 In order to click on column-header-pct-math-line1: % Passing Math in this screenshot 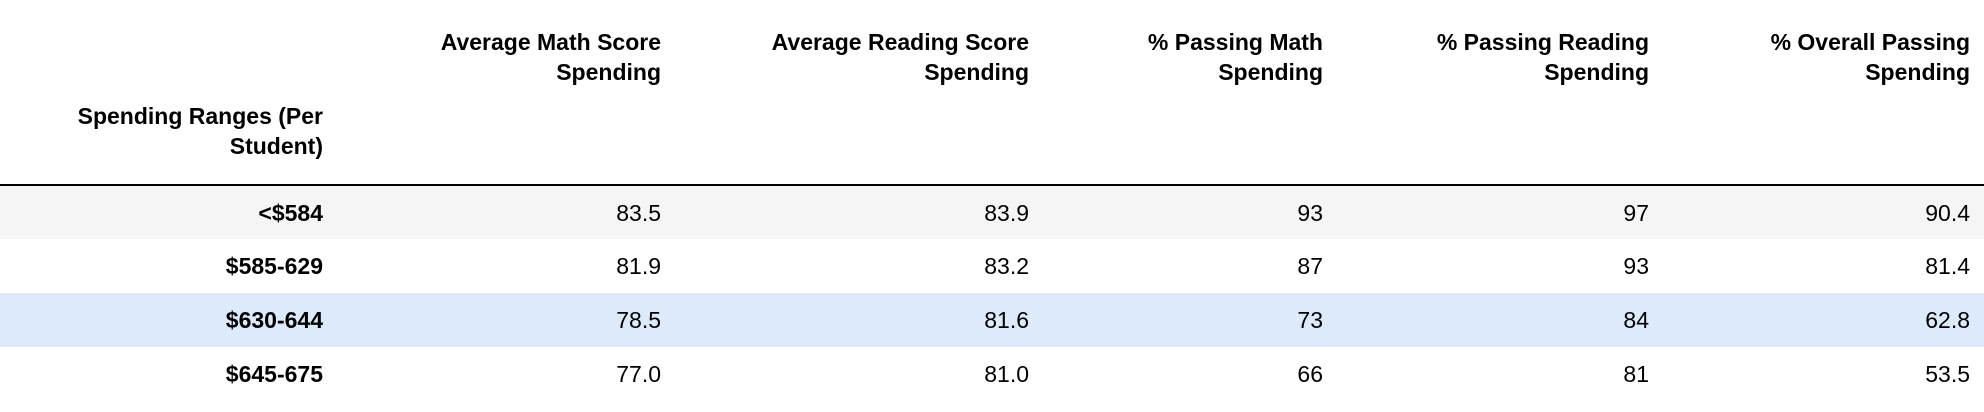, I will do `click(1235, 42)`.